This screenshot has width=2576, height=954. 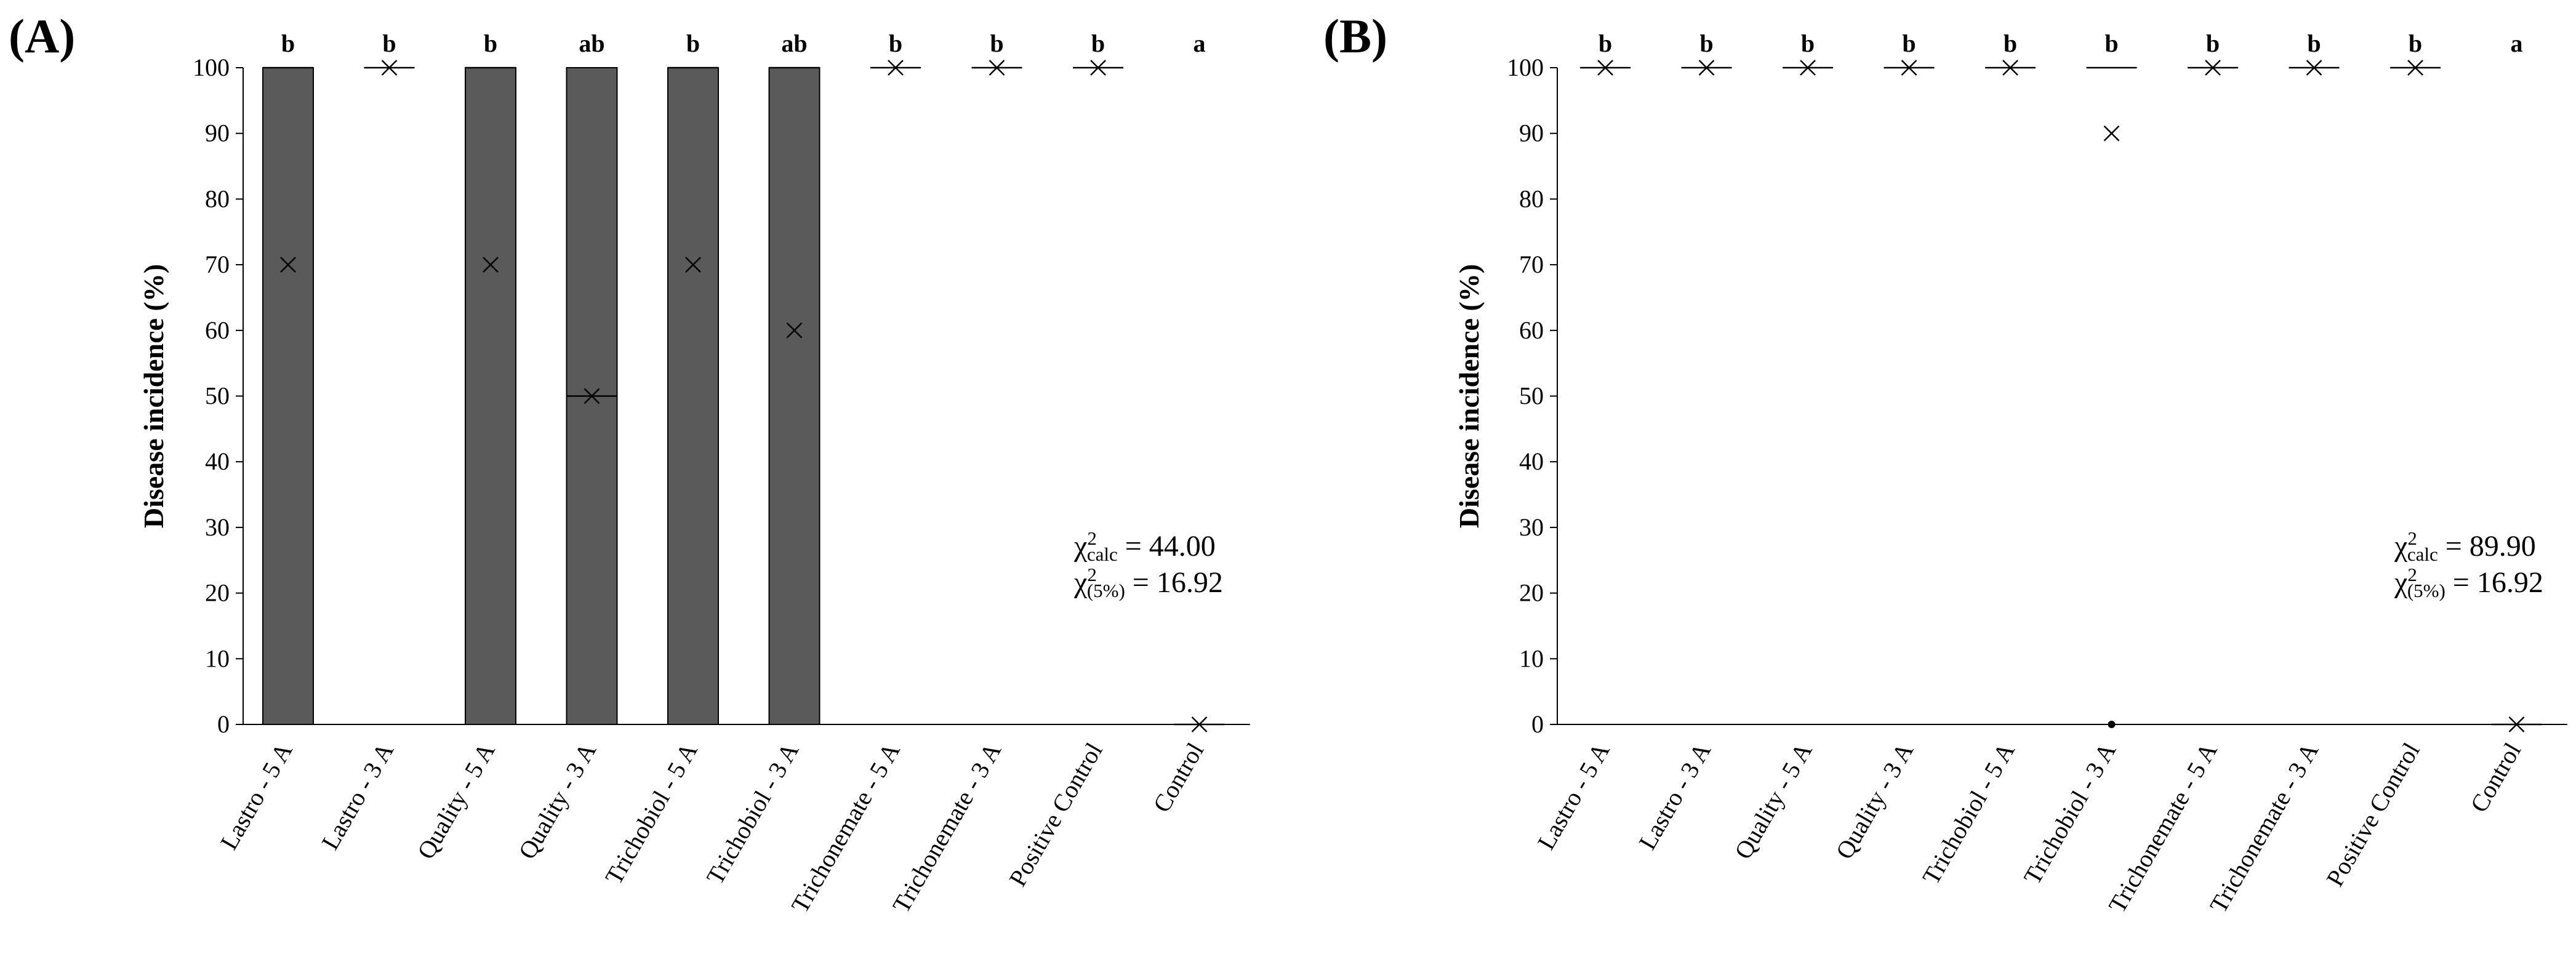 I want to click on y-tick-label: 80, so click(x=1531, y=198).